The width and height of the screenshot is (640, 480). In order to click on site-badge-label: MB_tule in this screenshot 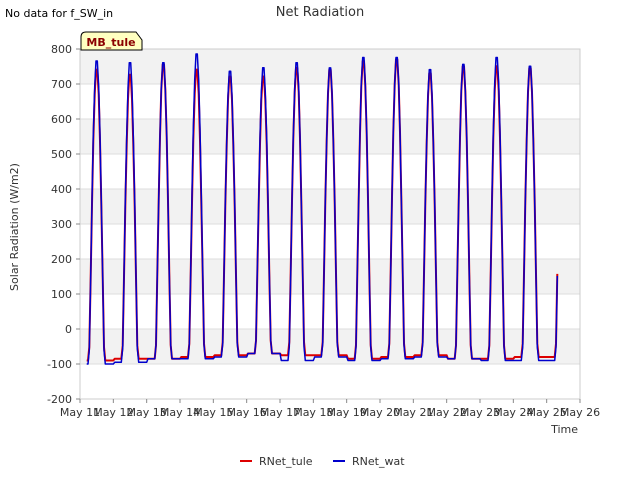, I will do `click(110, 42)`.